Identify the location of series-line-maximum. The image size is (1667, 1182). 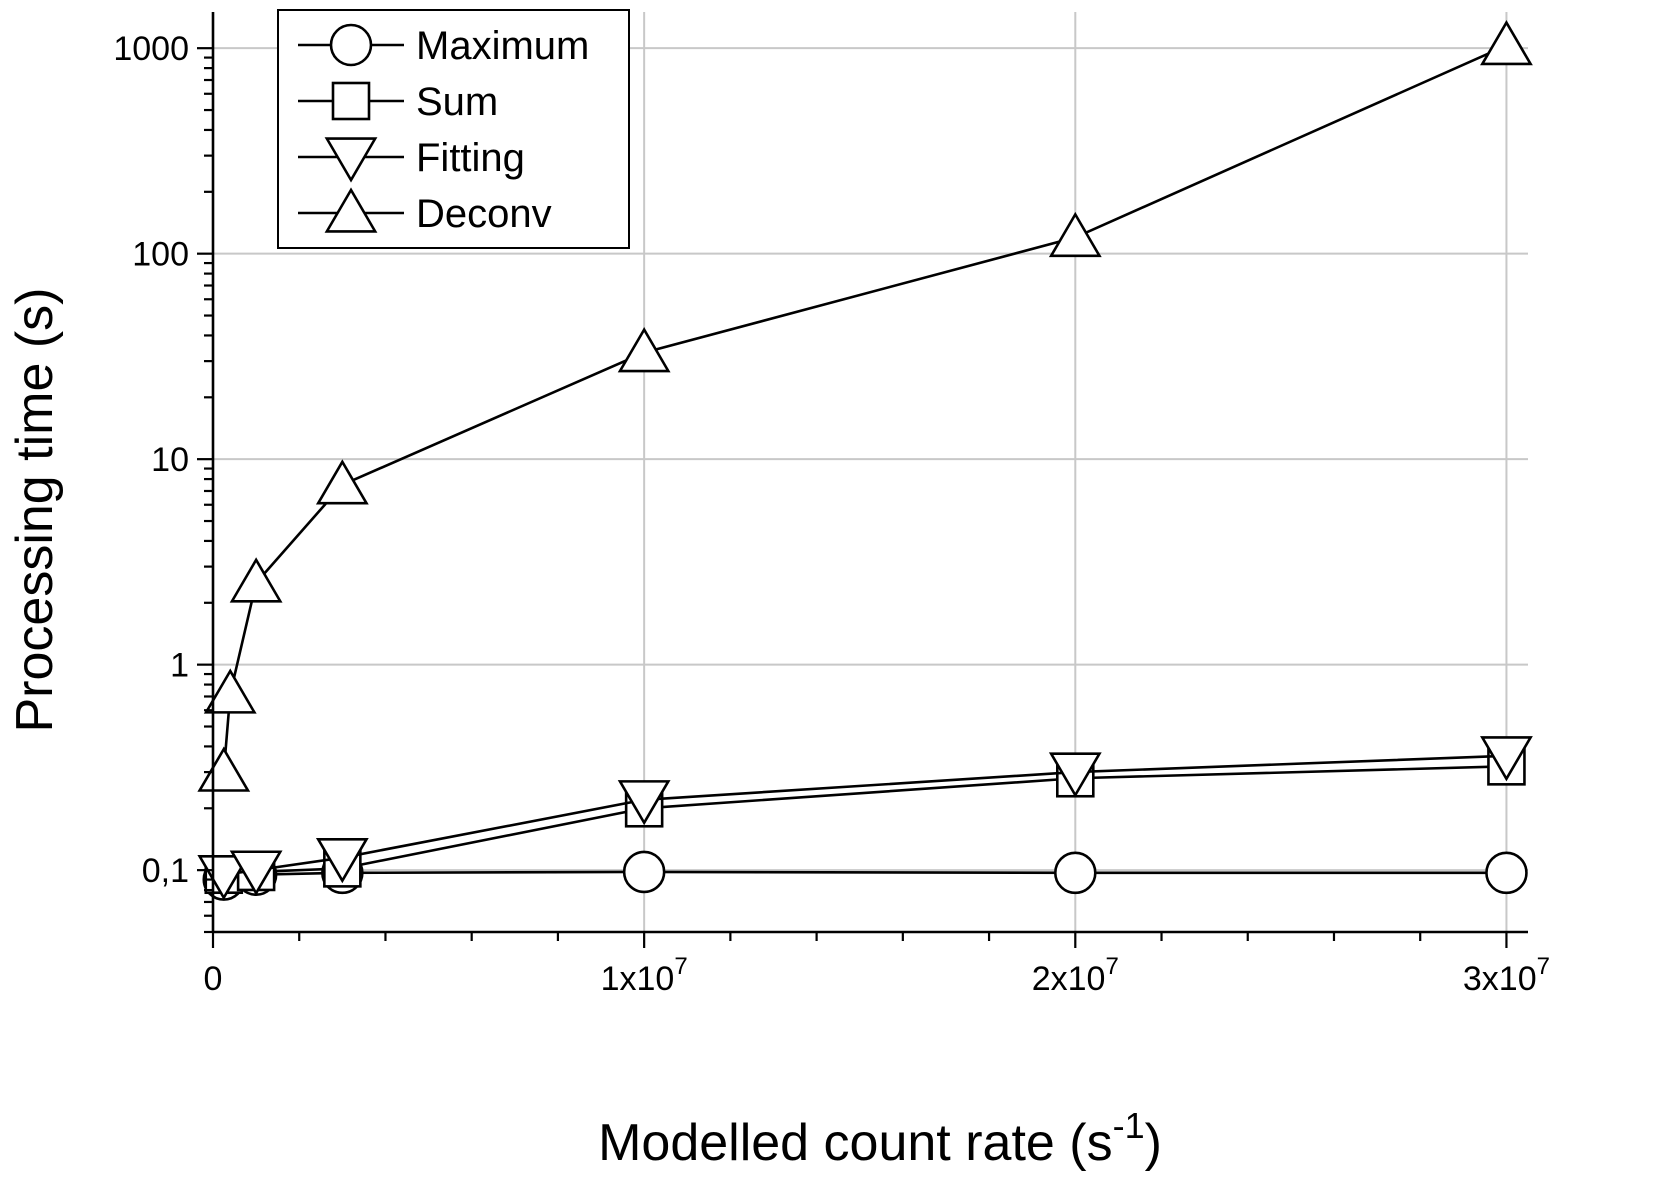
(865, 875).